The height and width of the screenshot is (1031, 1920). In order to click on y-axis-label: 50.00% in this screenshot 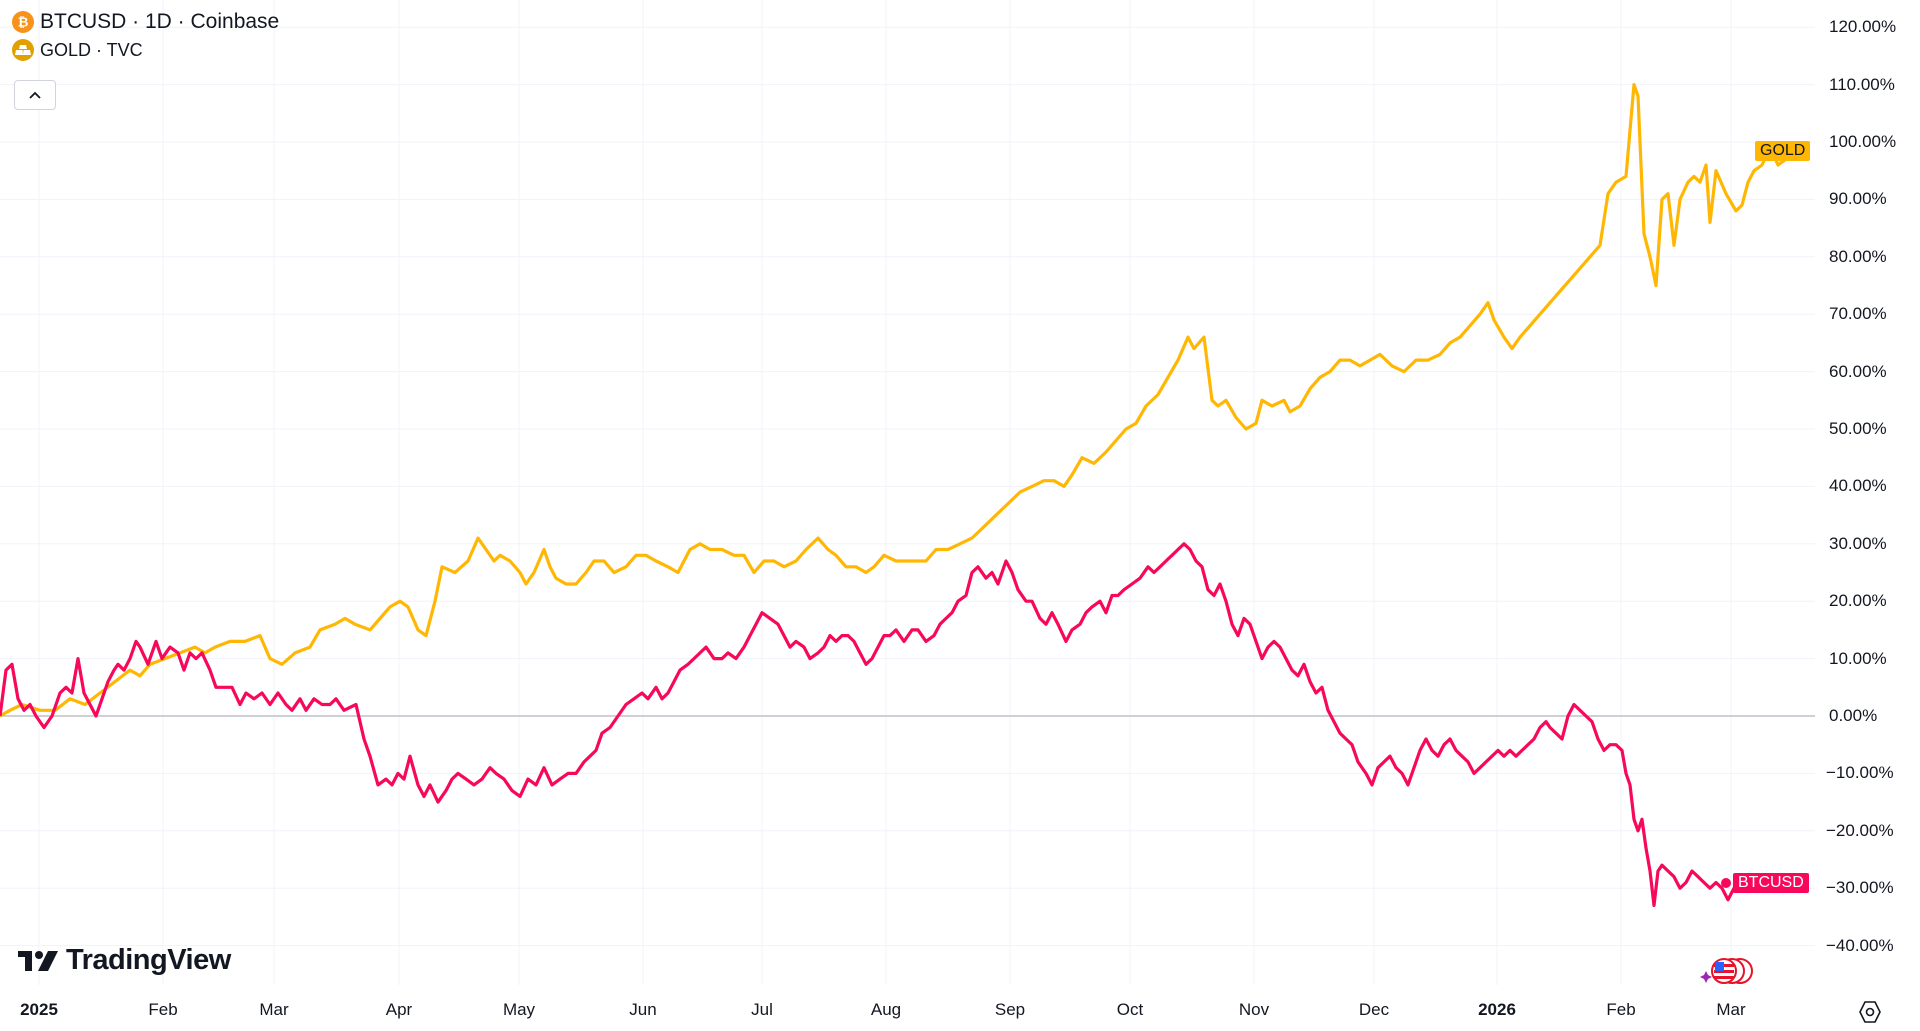, I will do `click(1858, 428)`.